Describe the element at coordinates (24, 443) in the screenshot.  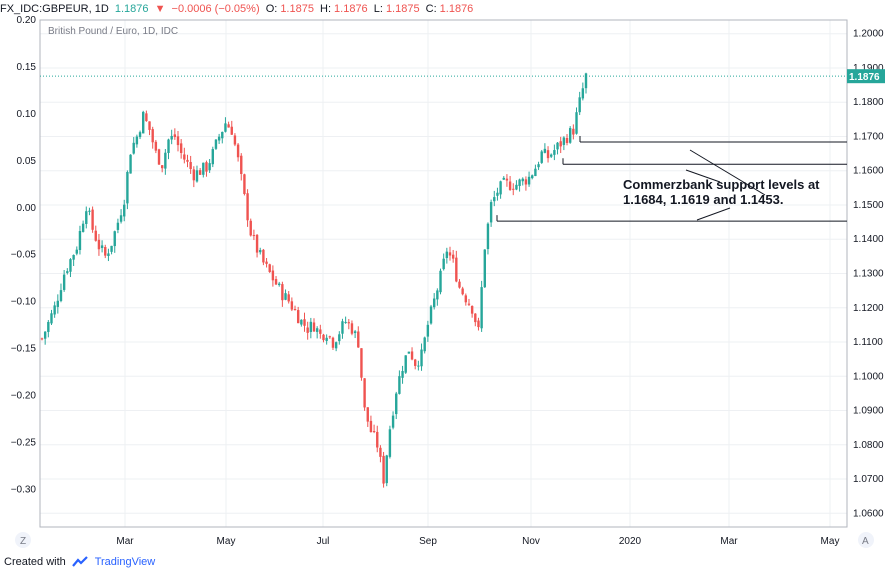
I see `left-tick-label: −0.25` at that location.